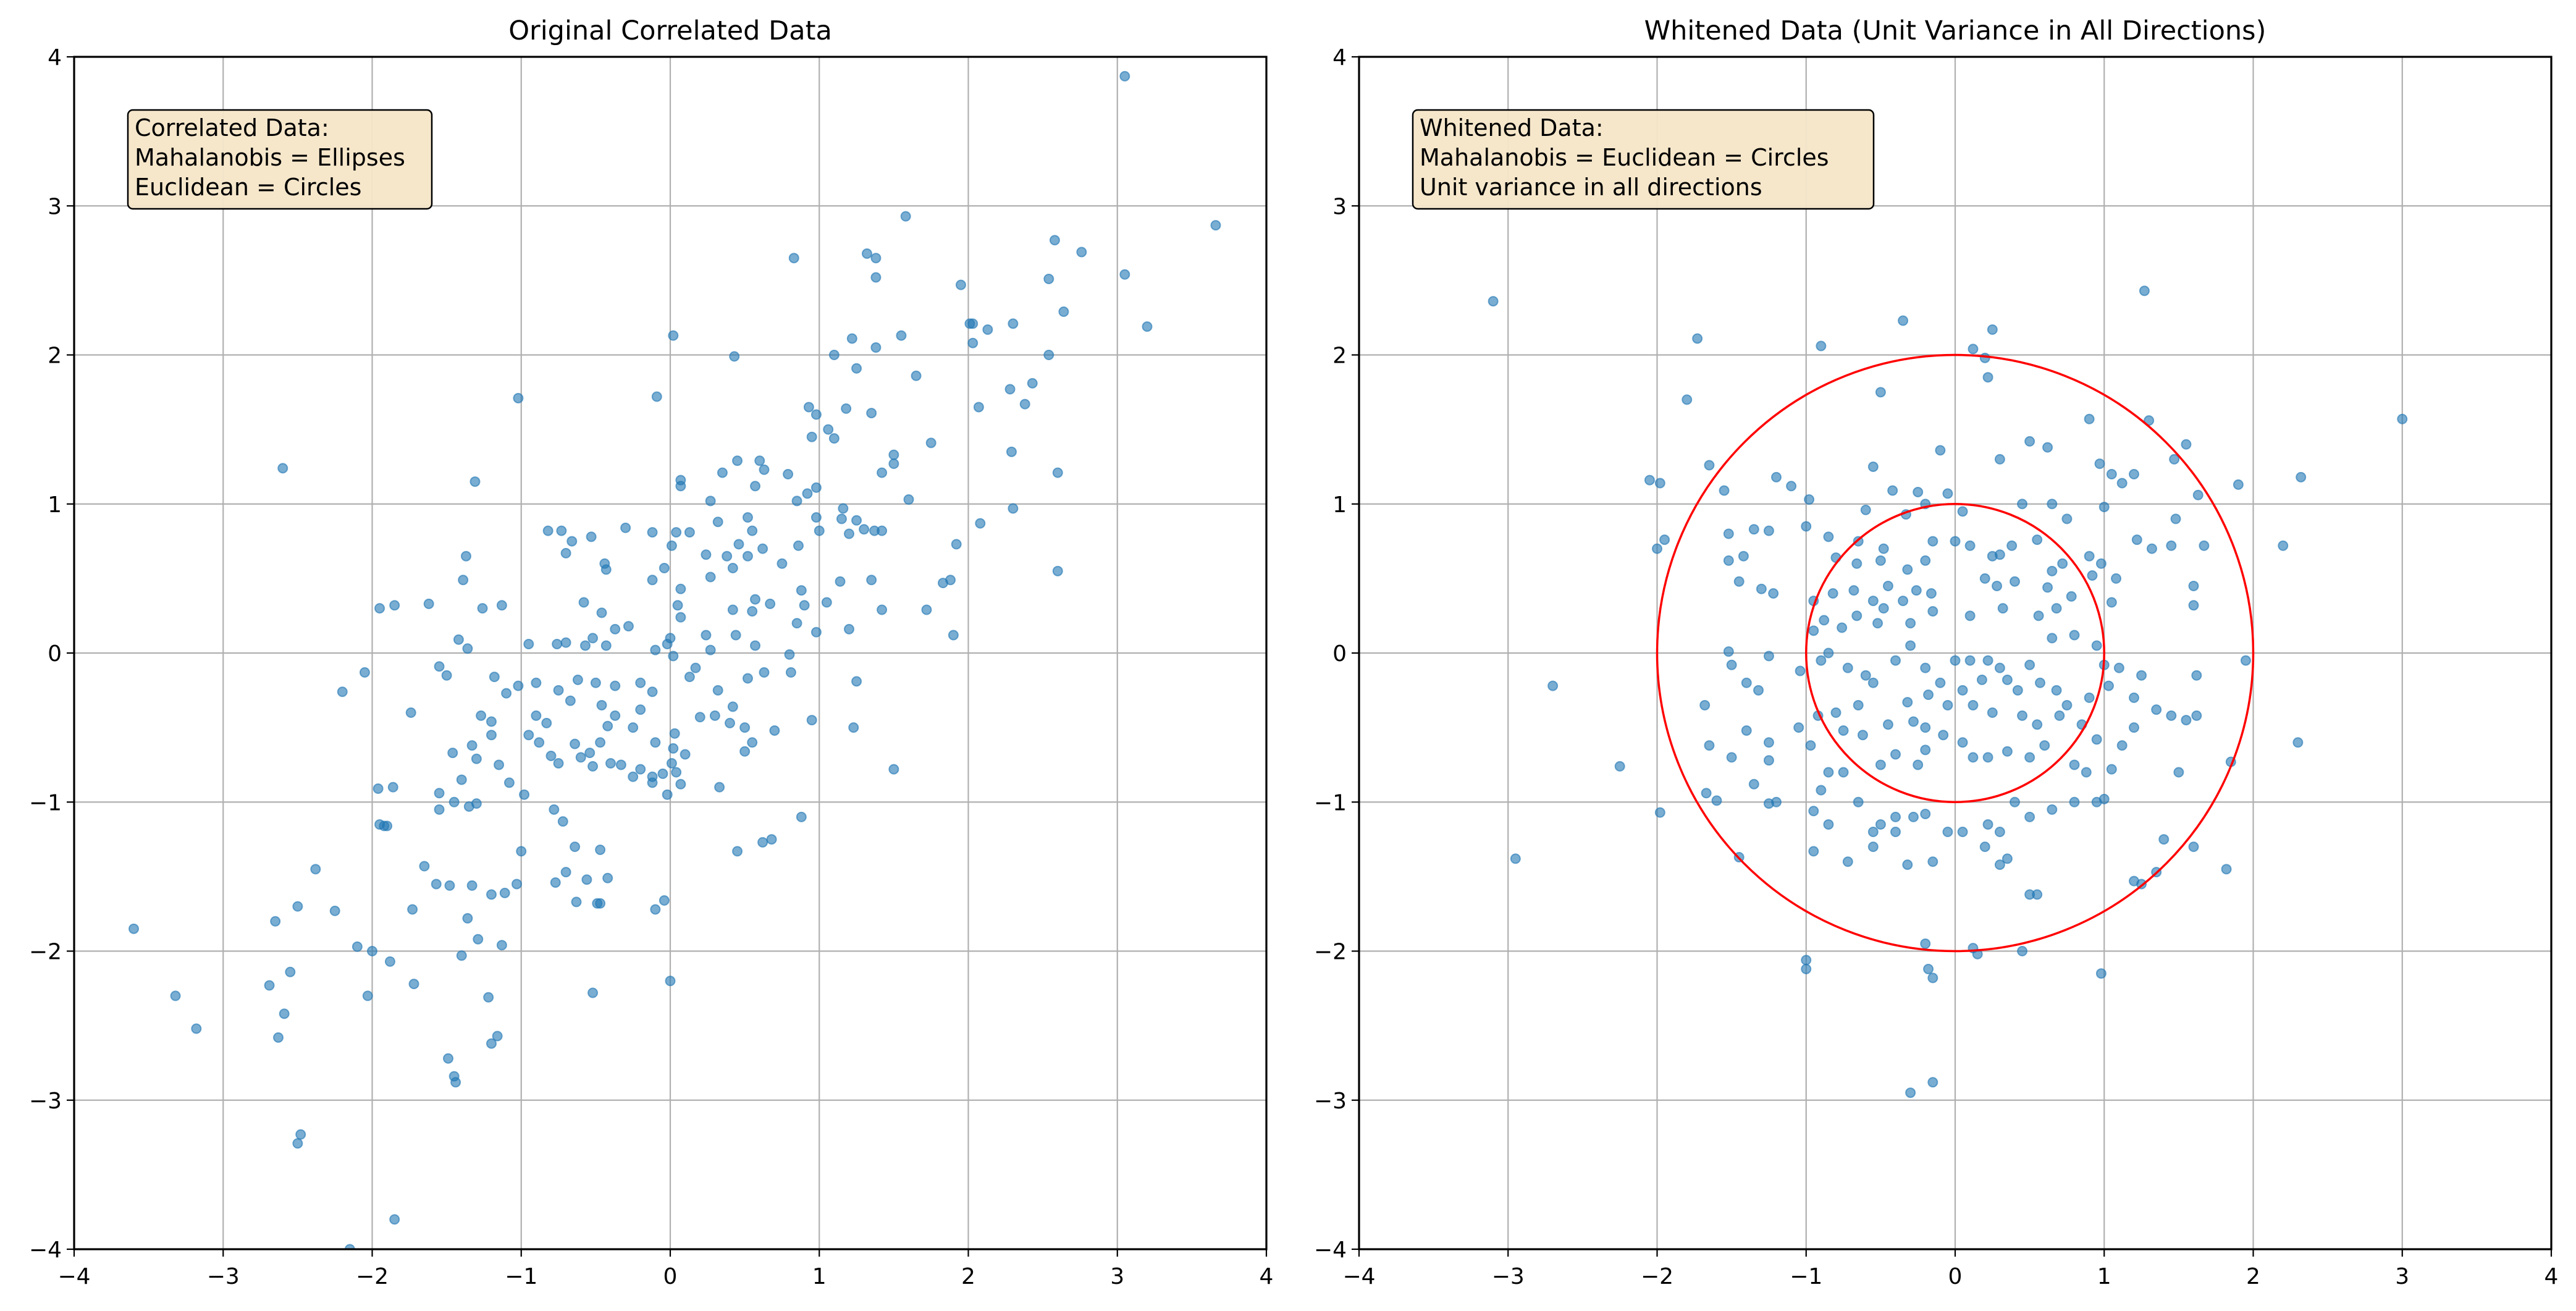 This screenshot has height=1311, width=2576. Describe the element at coordinates (2402, 1276) in the screenshot. I see `right-chart-xtick-label-7: 3` at that location.